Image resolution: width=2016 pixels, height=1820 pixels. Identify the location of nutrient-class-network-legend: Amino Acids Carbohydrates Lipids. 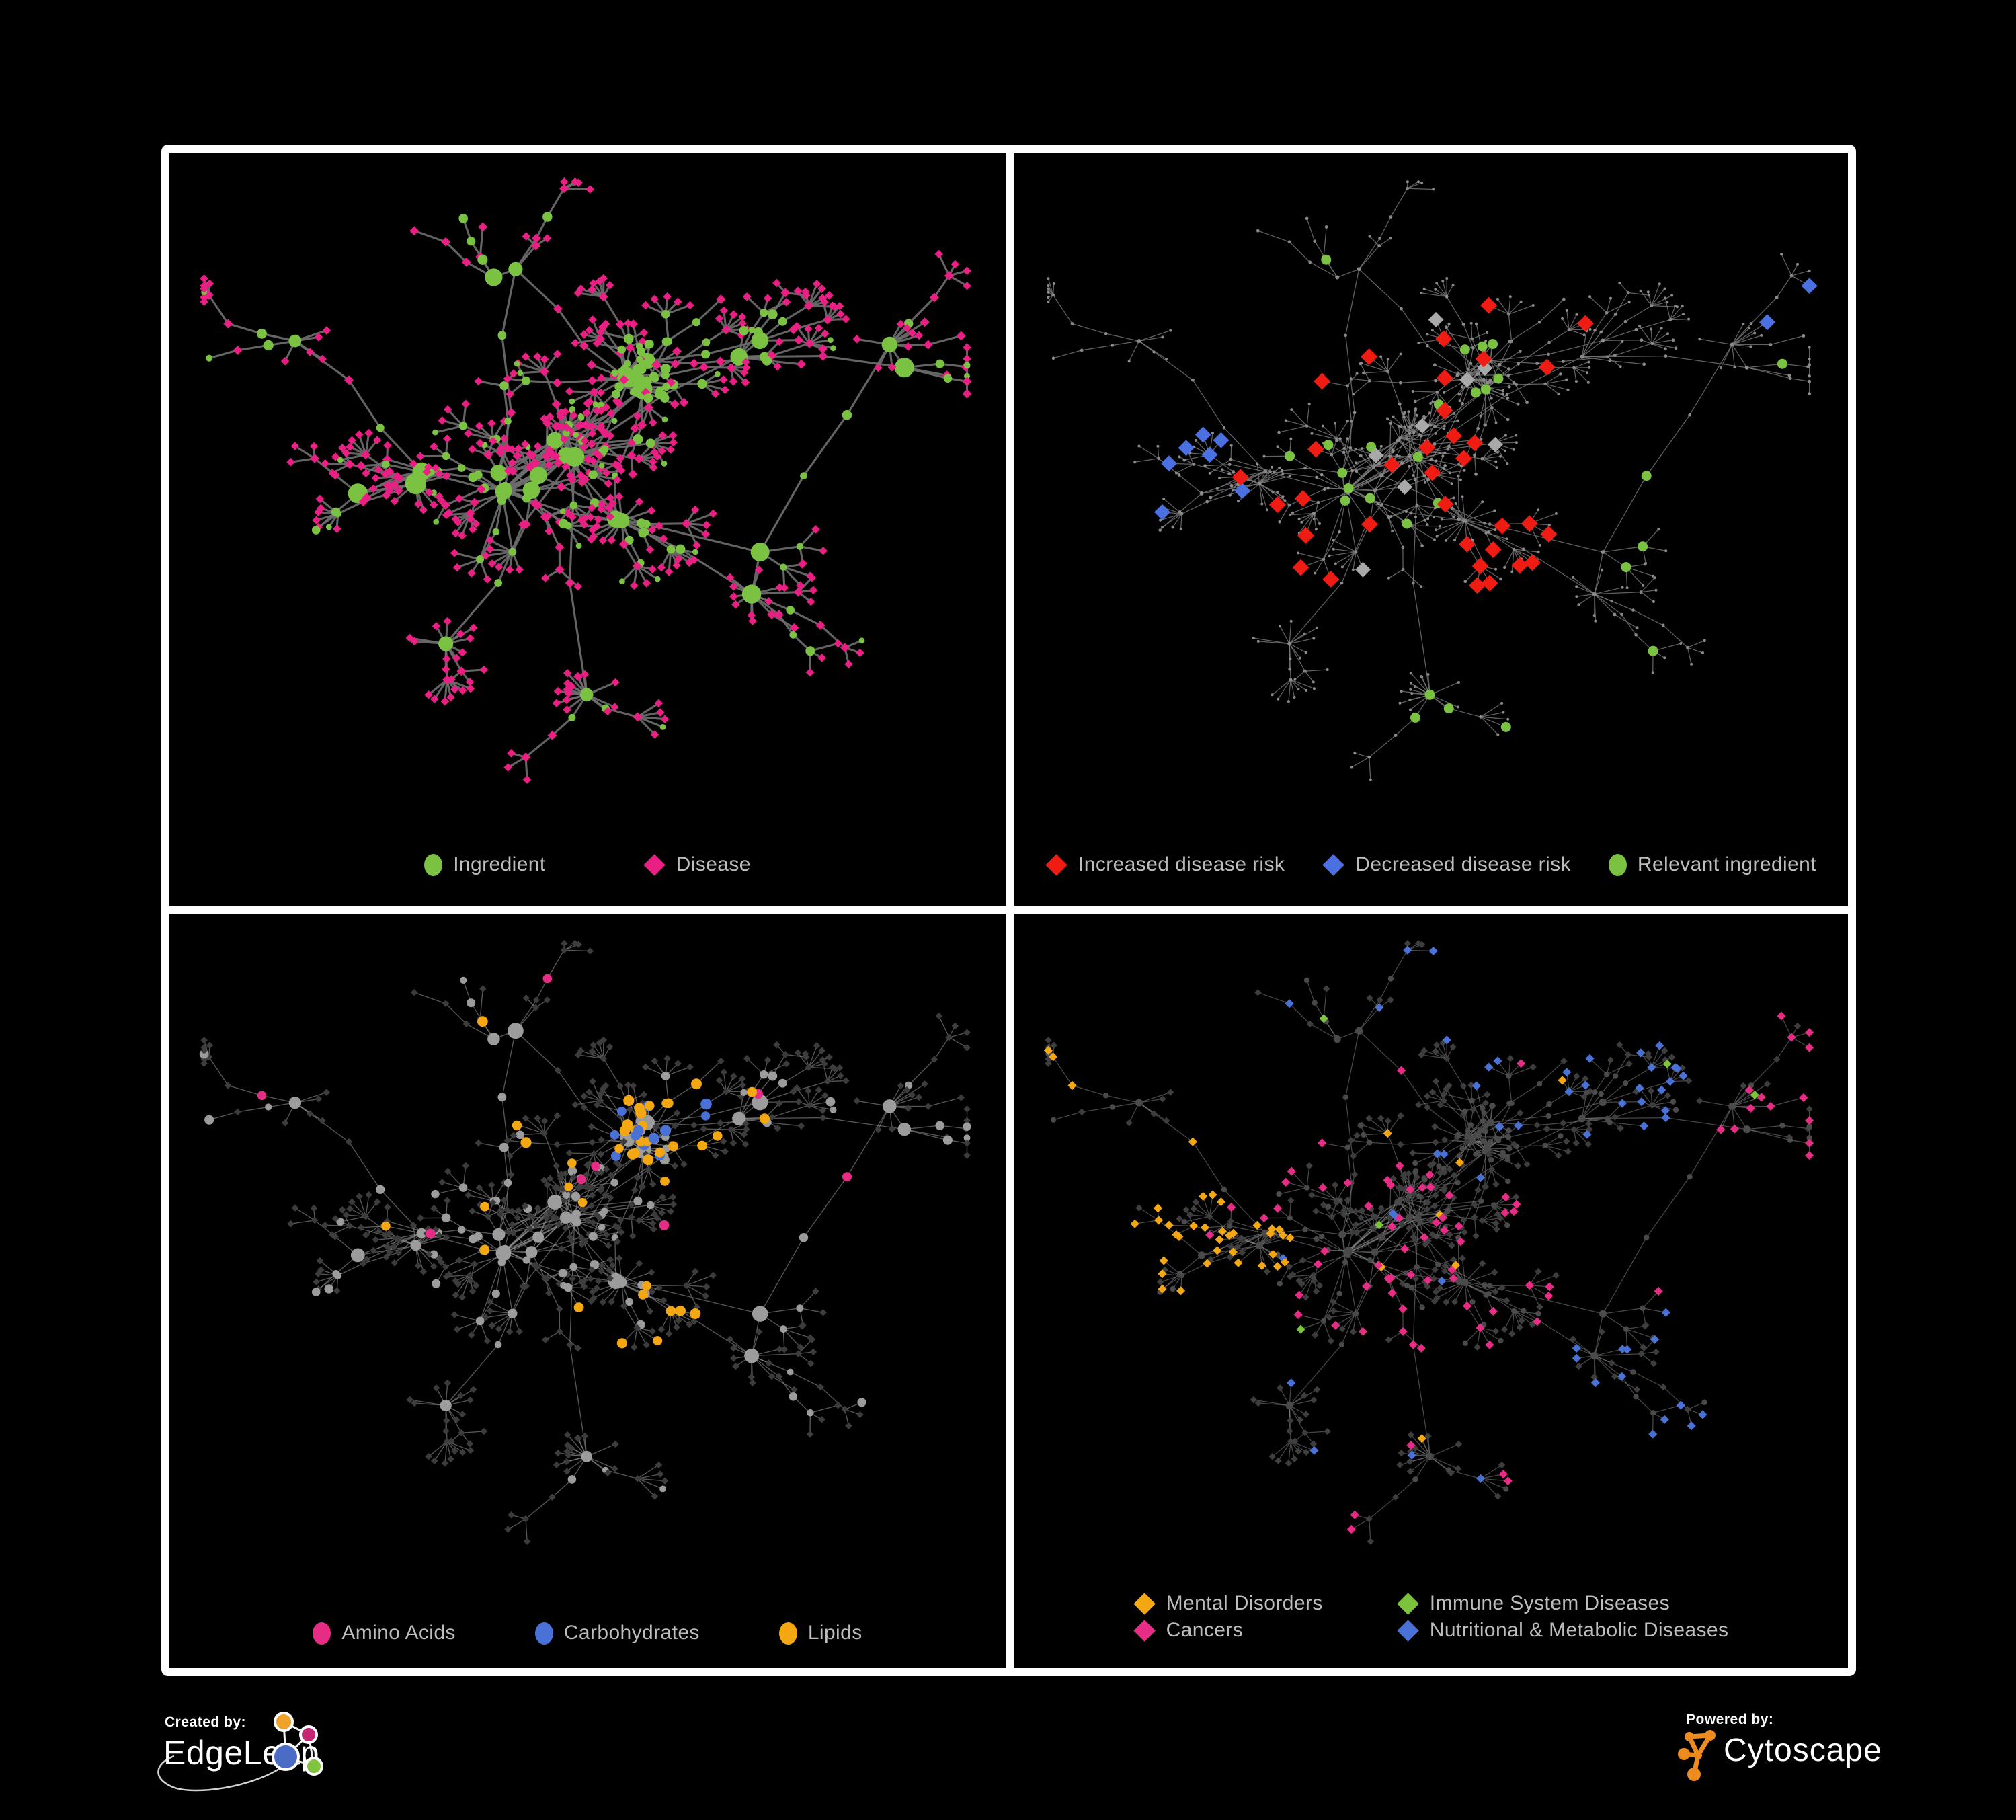
(587, 1633).